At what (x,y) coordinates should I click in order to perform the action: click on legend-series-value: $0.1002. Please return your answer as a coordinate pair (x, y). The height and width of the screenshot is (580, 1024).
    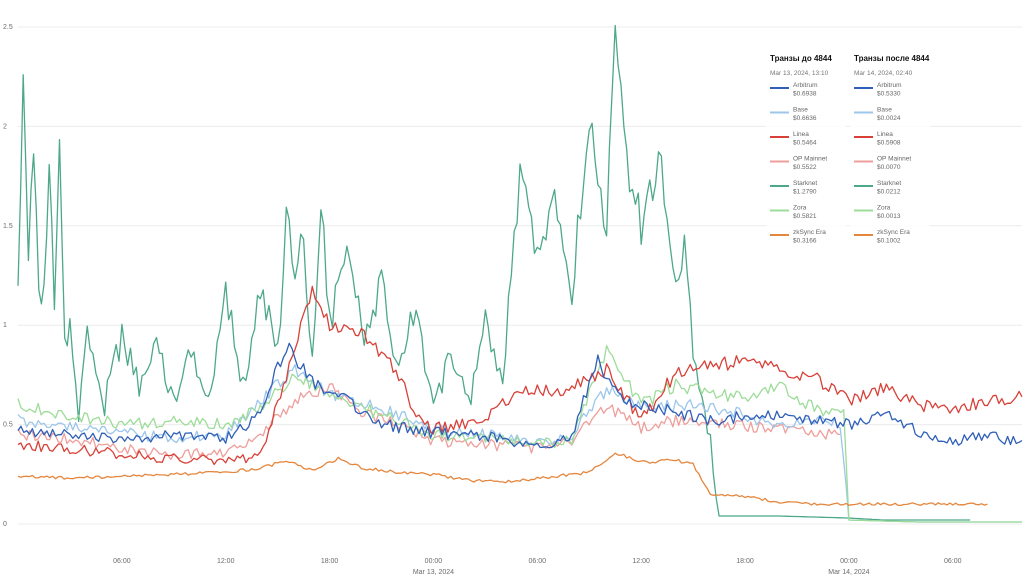
    Looking at the image, I should click on (889, 241).